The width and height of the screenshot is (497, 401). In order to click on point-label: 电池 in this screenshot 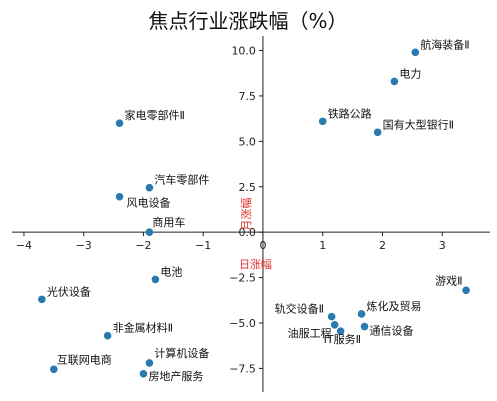, I will do `click(171, 271)`.